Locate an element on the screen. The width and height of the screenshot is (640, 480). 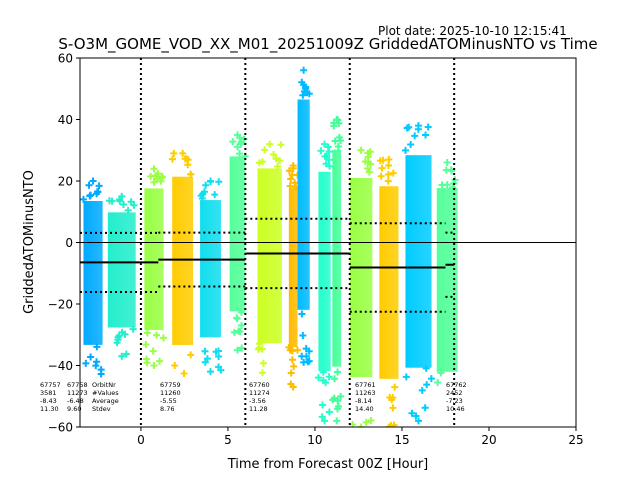
orbit-stat-text: 67760 is located at coordinates (259, 385).